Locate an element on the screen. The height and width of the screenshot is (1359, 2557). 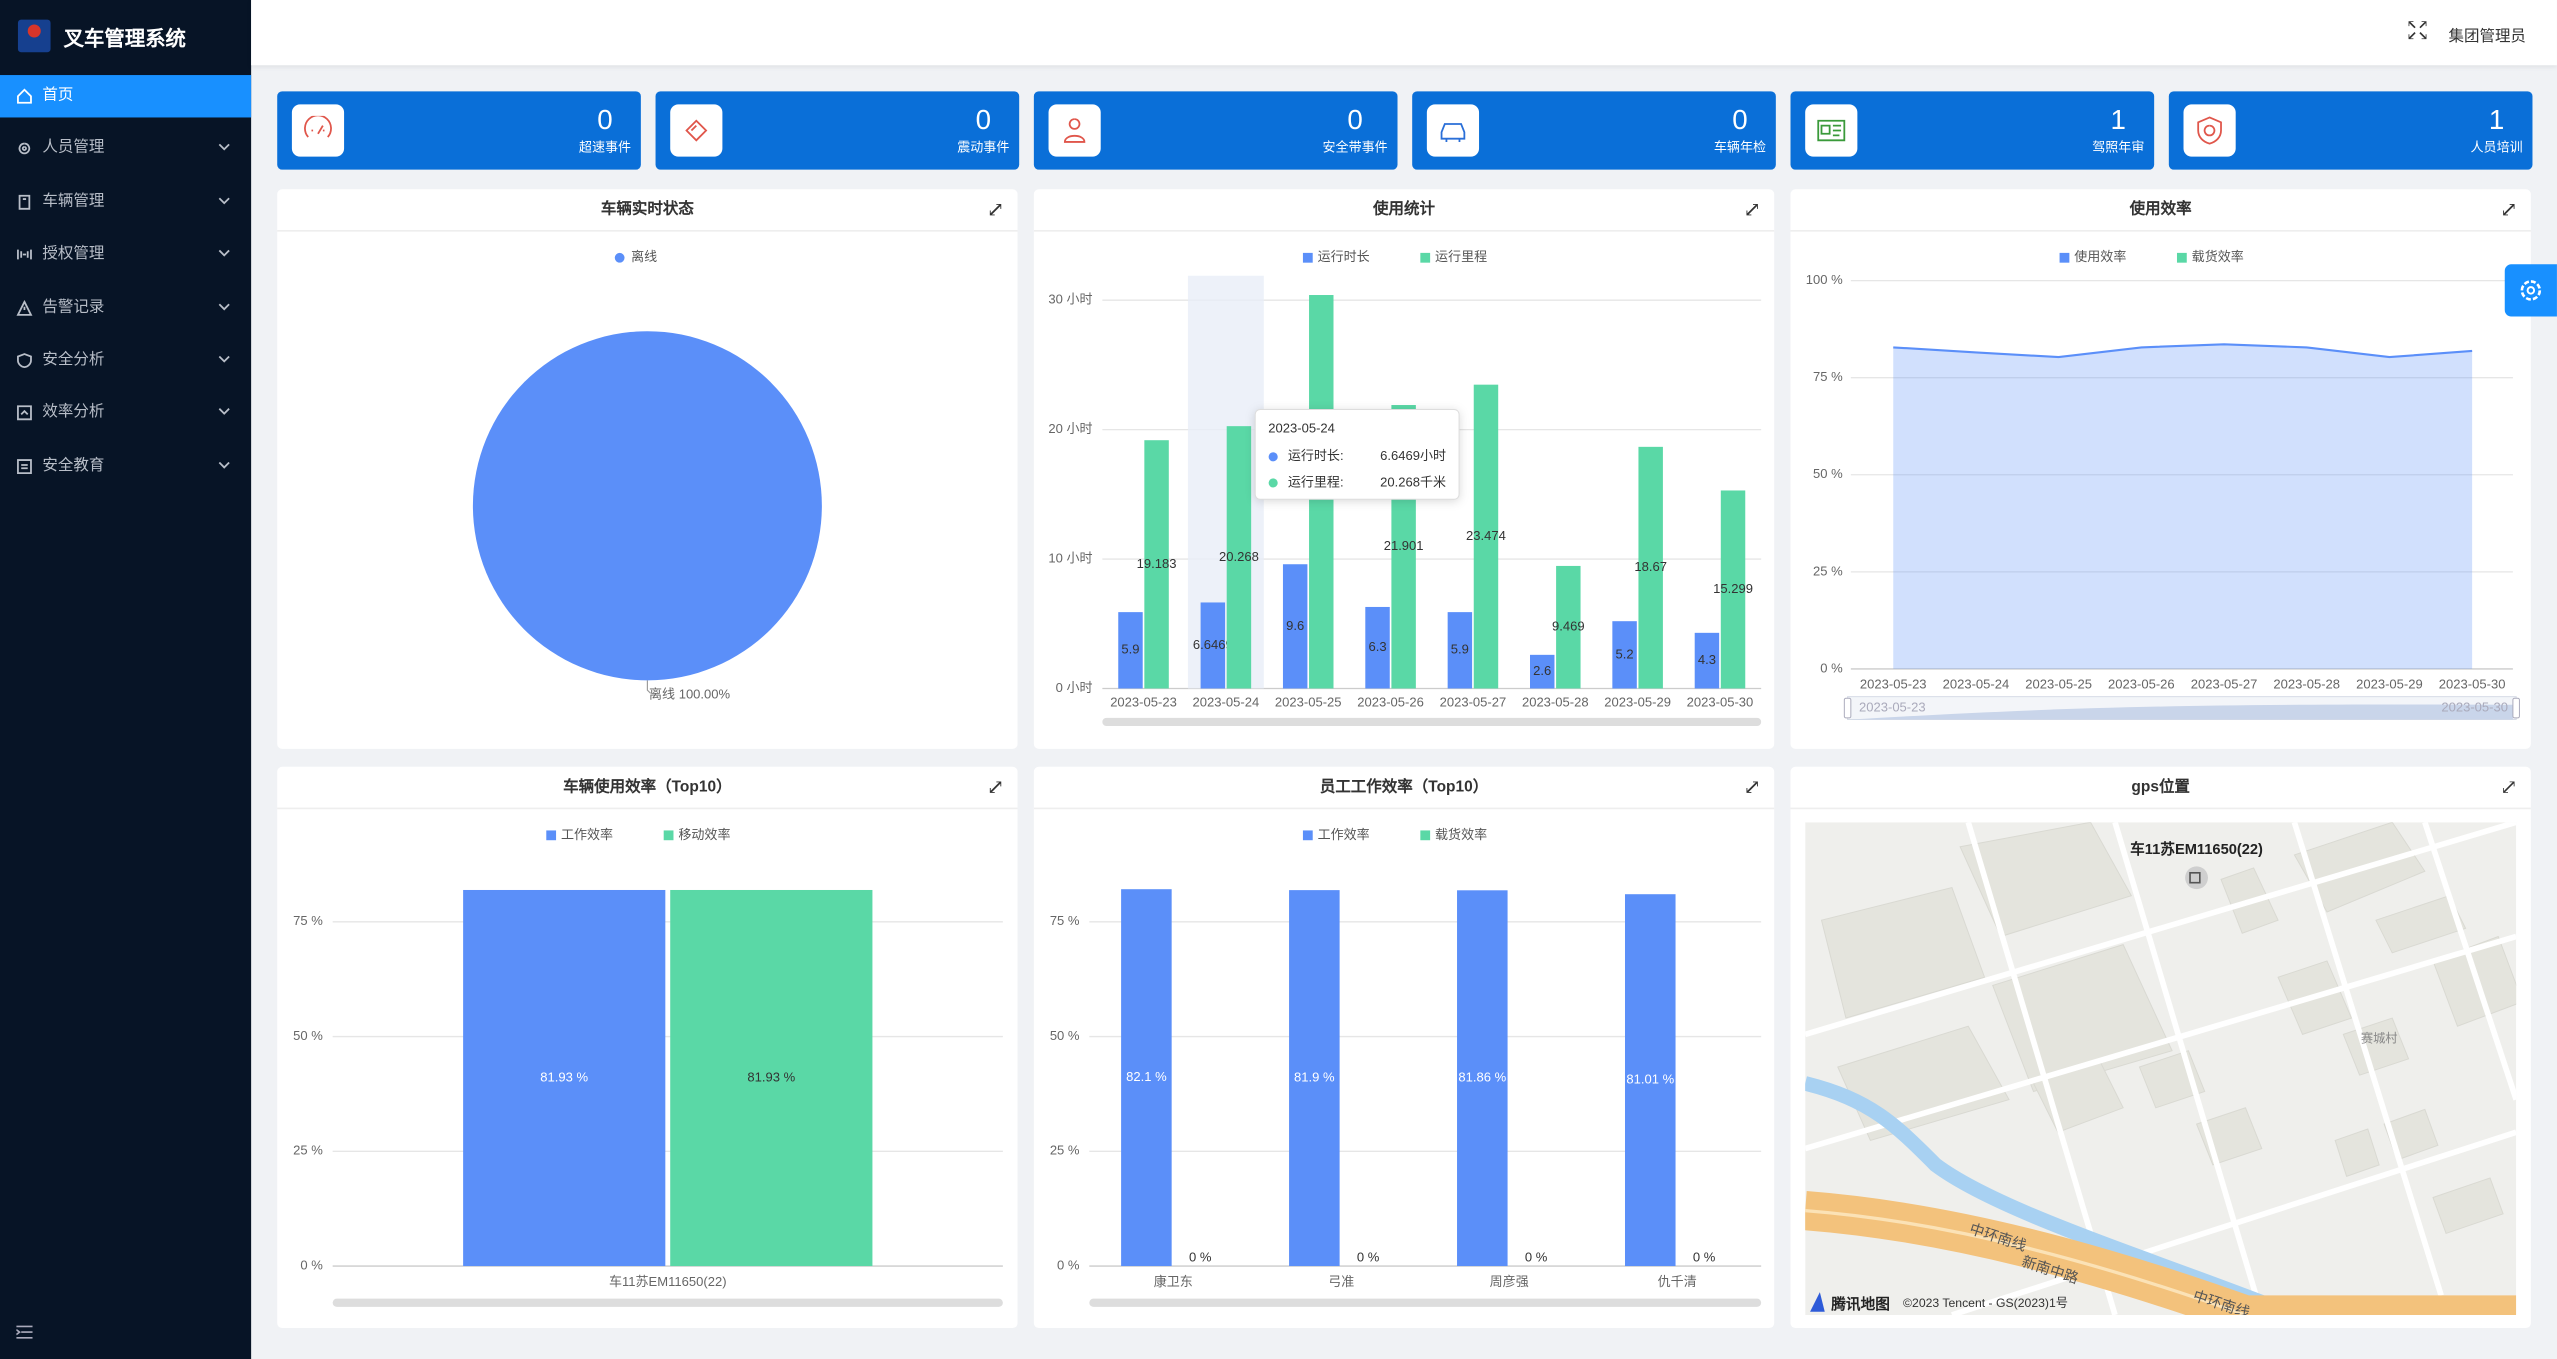
stat-card: 0 超速事件 is located at coordinates (459, 130).